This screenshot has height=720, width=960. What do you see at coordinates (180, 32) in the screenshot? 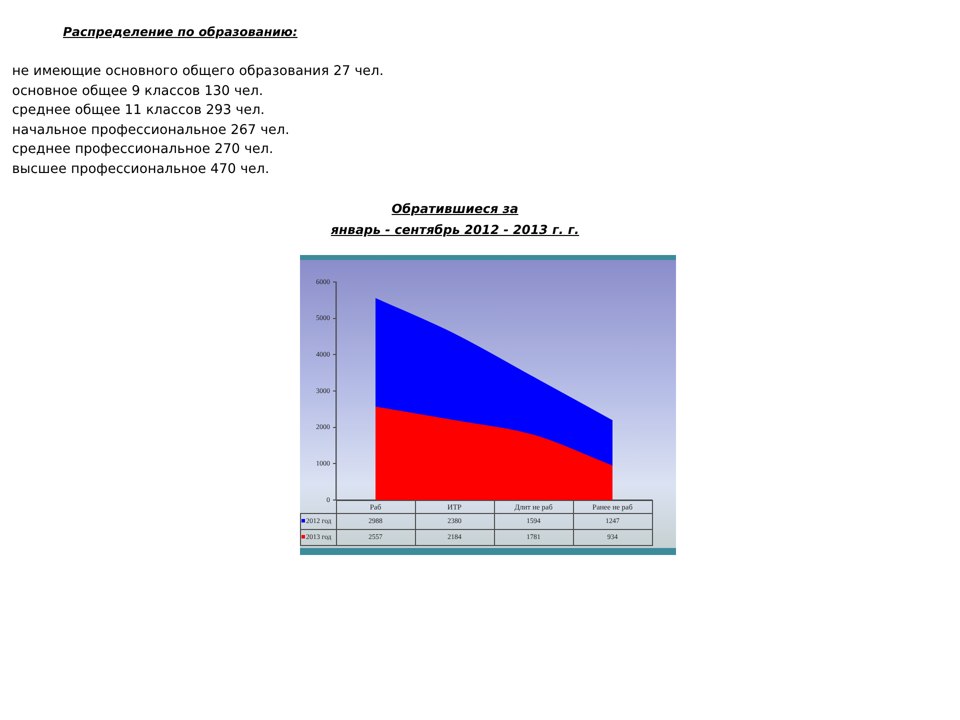
I see `text: Распределение по образованию:` at bounding box center [180, 32].